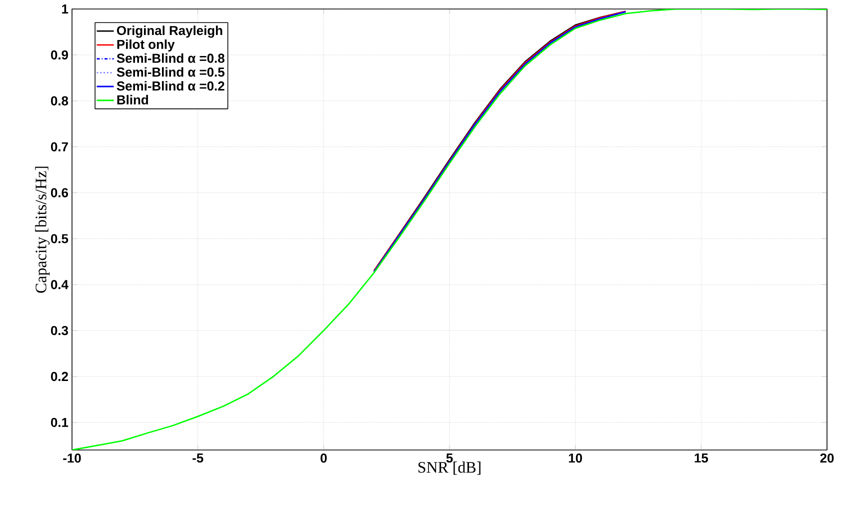 The width and height of the screenshot is (841, 506). What do you see at coordinates (146, 45) in the screenshot?
I see `legend-label: Pilot only` at bounding box center [146, 45].